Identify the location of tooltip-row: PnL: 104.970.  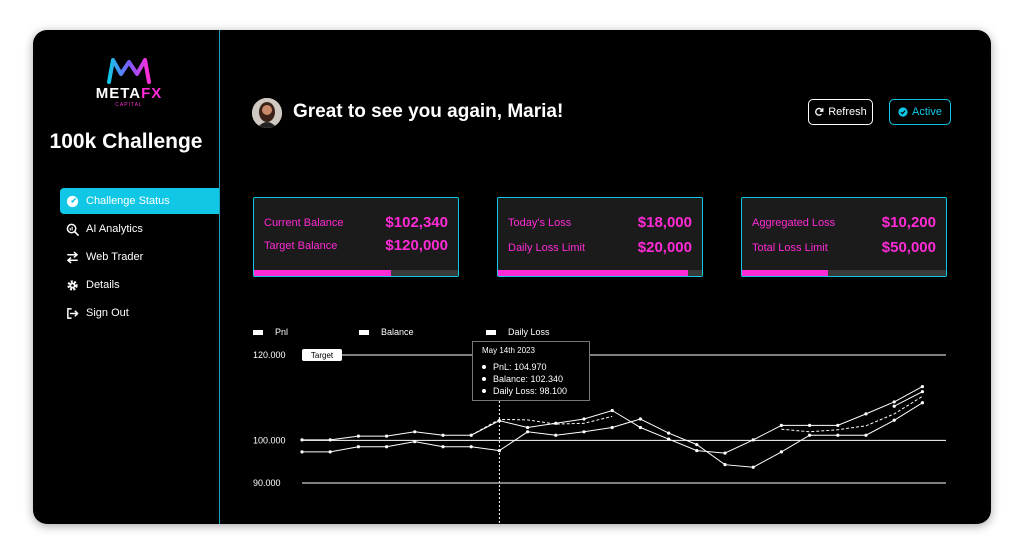
(531, 367).